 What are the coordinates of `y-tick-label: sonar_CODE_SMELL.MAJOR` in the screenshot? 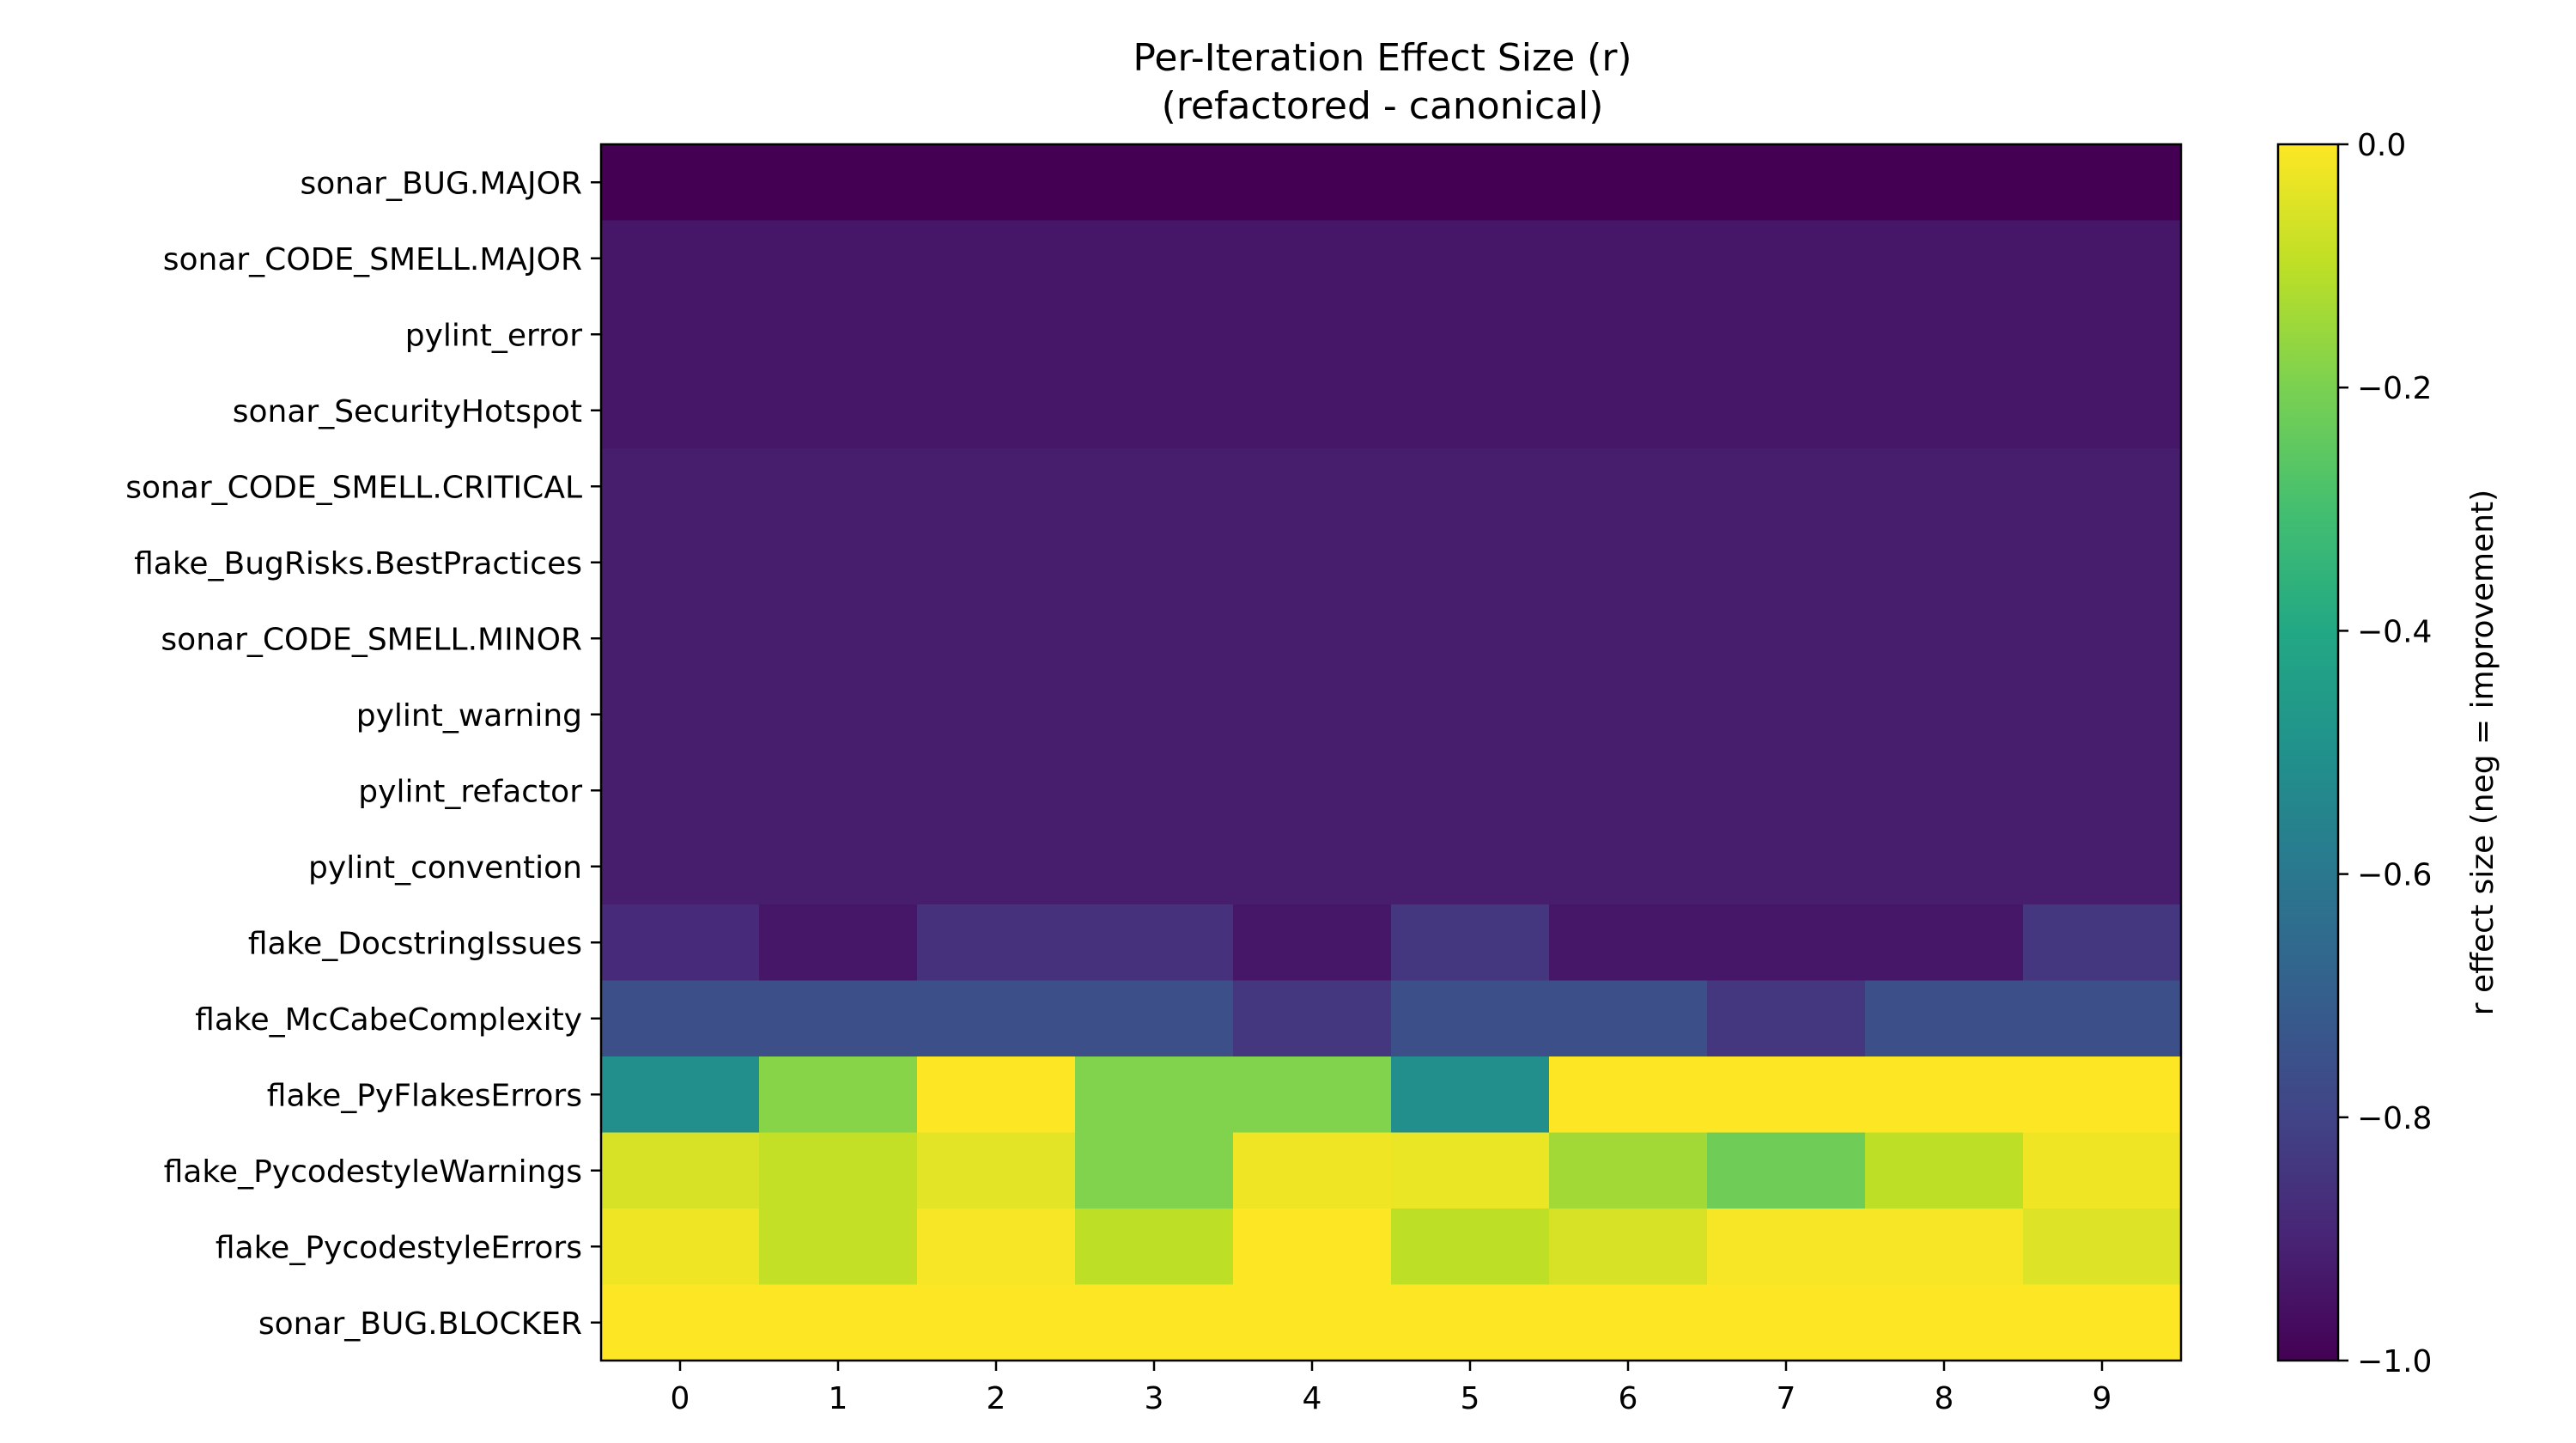 It's located at (372, 259).